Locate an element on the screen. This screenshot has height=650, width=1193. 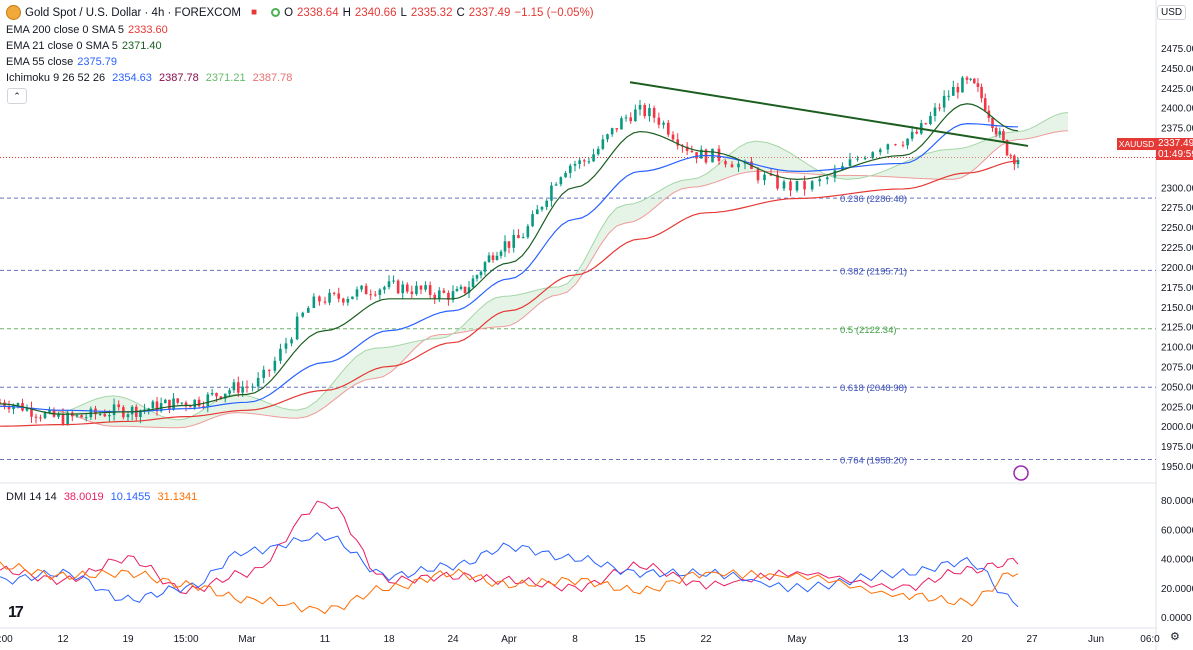
price-tick-label: 2450.00 is located at coordinates (1177, 69).